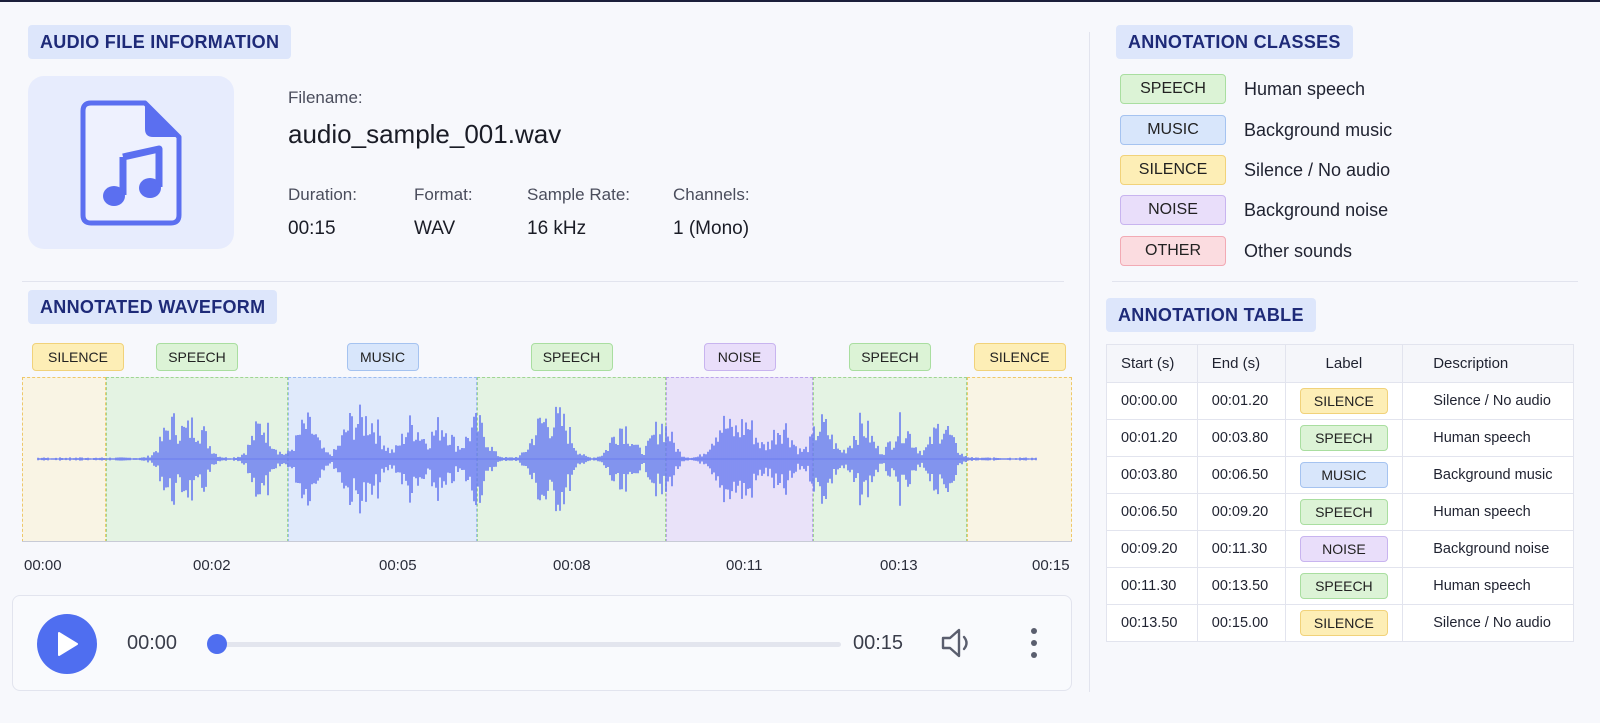 The width and height of the screenshot is (1600, 723). What do you see at coordinates (1173, 89) in the screenshot?
I see `class-chip-speech: SPEECH` at bounding box center [1173, 89].